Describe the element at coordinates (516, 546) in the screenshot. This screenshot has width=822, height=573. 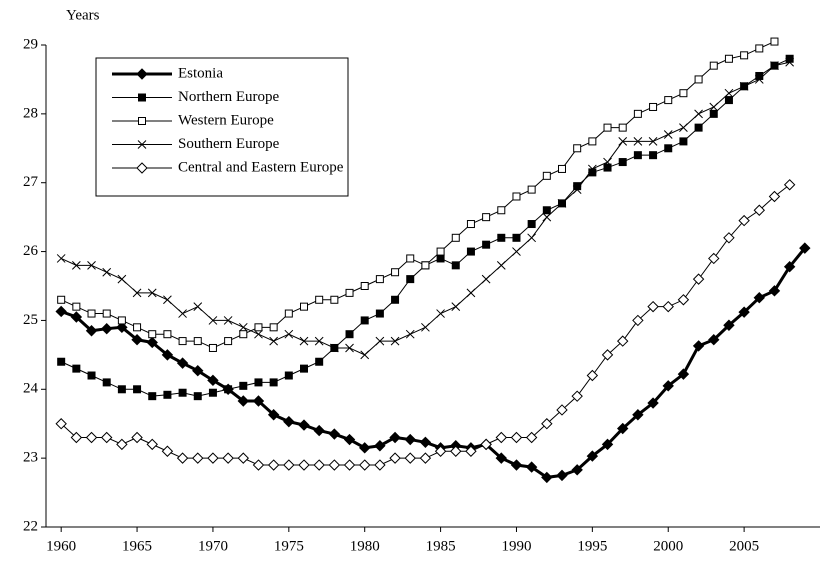
I see `x-tick-label: 1990` at that location.